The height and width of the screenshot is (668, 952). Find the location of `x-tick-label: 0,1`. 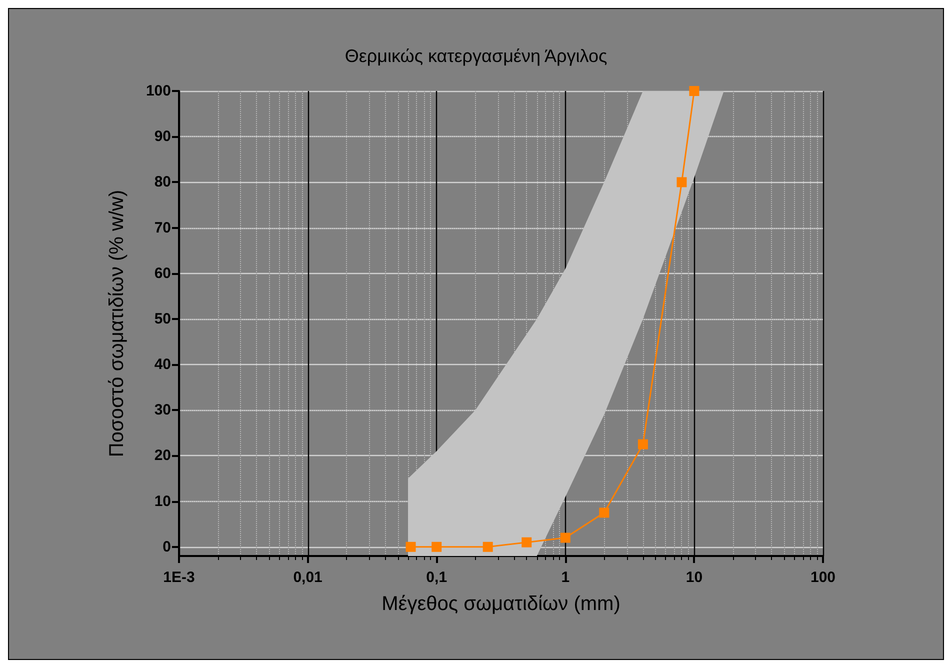

x-tick-label: 0,1 is located at coordinates (437, 577).